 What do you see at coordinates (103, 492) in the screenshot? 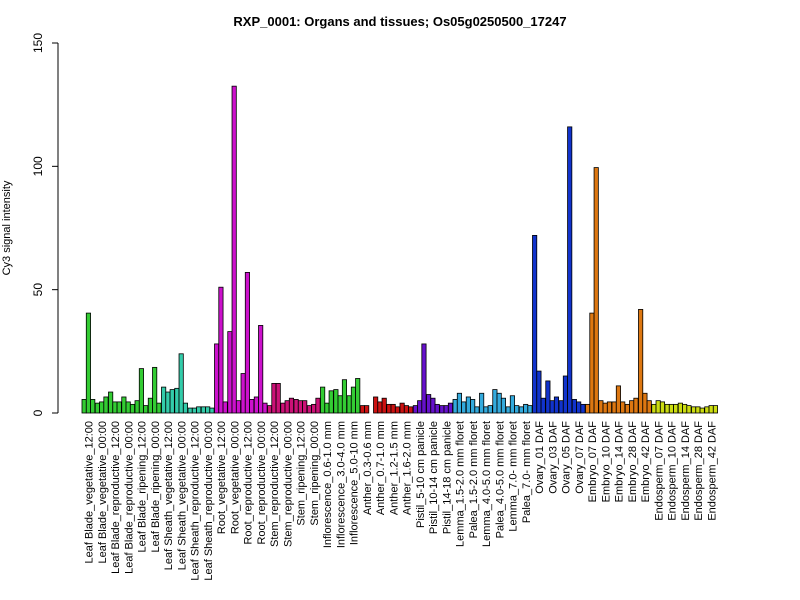
I see `x-tick-label: Leaf Blade_vegetative_00:00` at bounding box center [103, 492].